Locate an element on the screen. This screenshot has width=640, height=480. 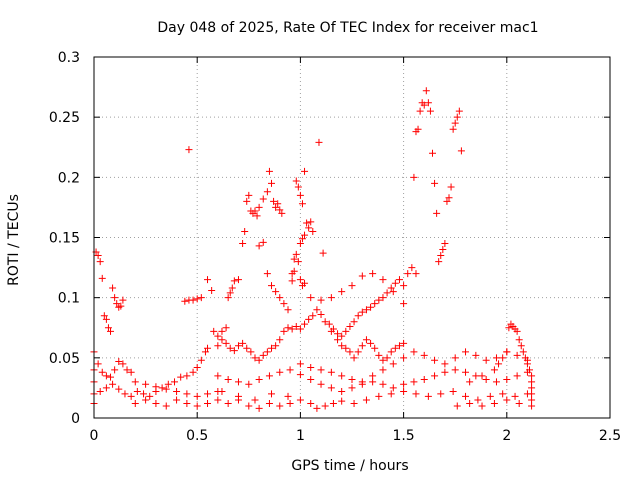
y-tick-label: 0.1 is located at coordinates (69, 299).